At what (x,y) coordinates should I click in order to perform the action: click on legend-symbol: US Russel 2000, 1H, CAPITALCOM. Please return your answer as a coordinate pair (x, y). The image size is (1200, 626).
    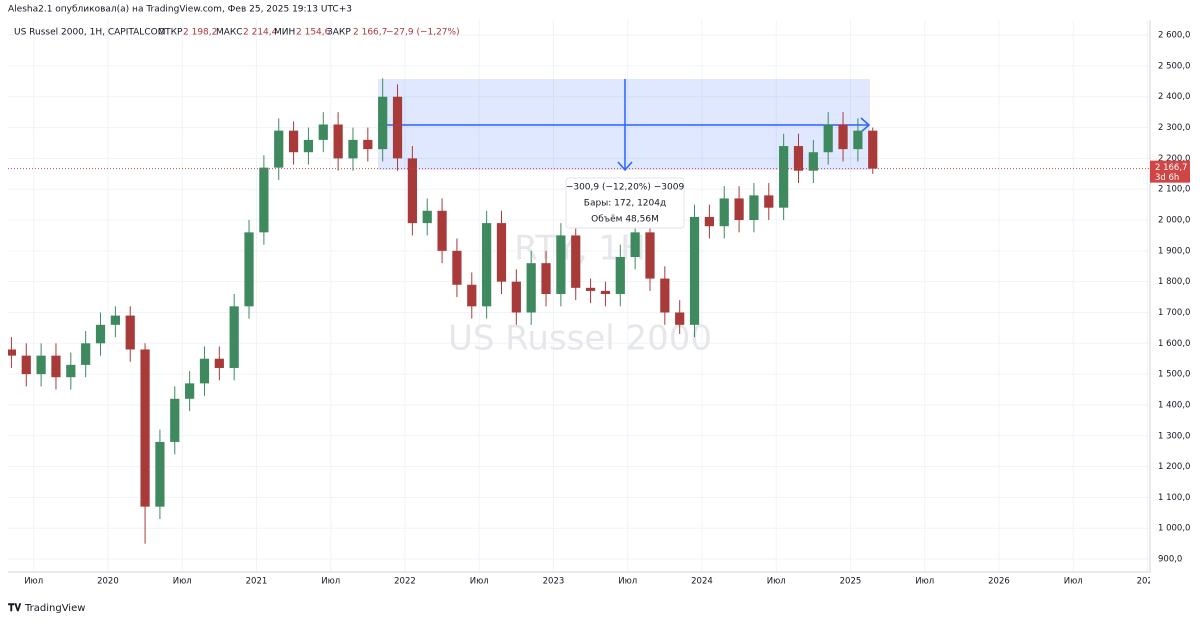
    Looking at the image, I should click on (89, 33).